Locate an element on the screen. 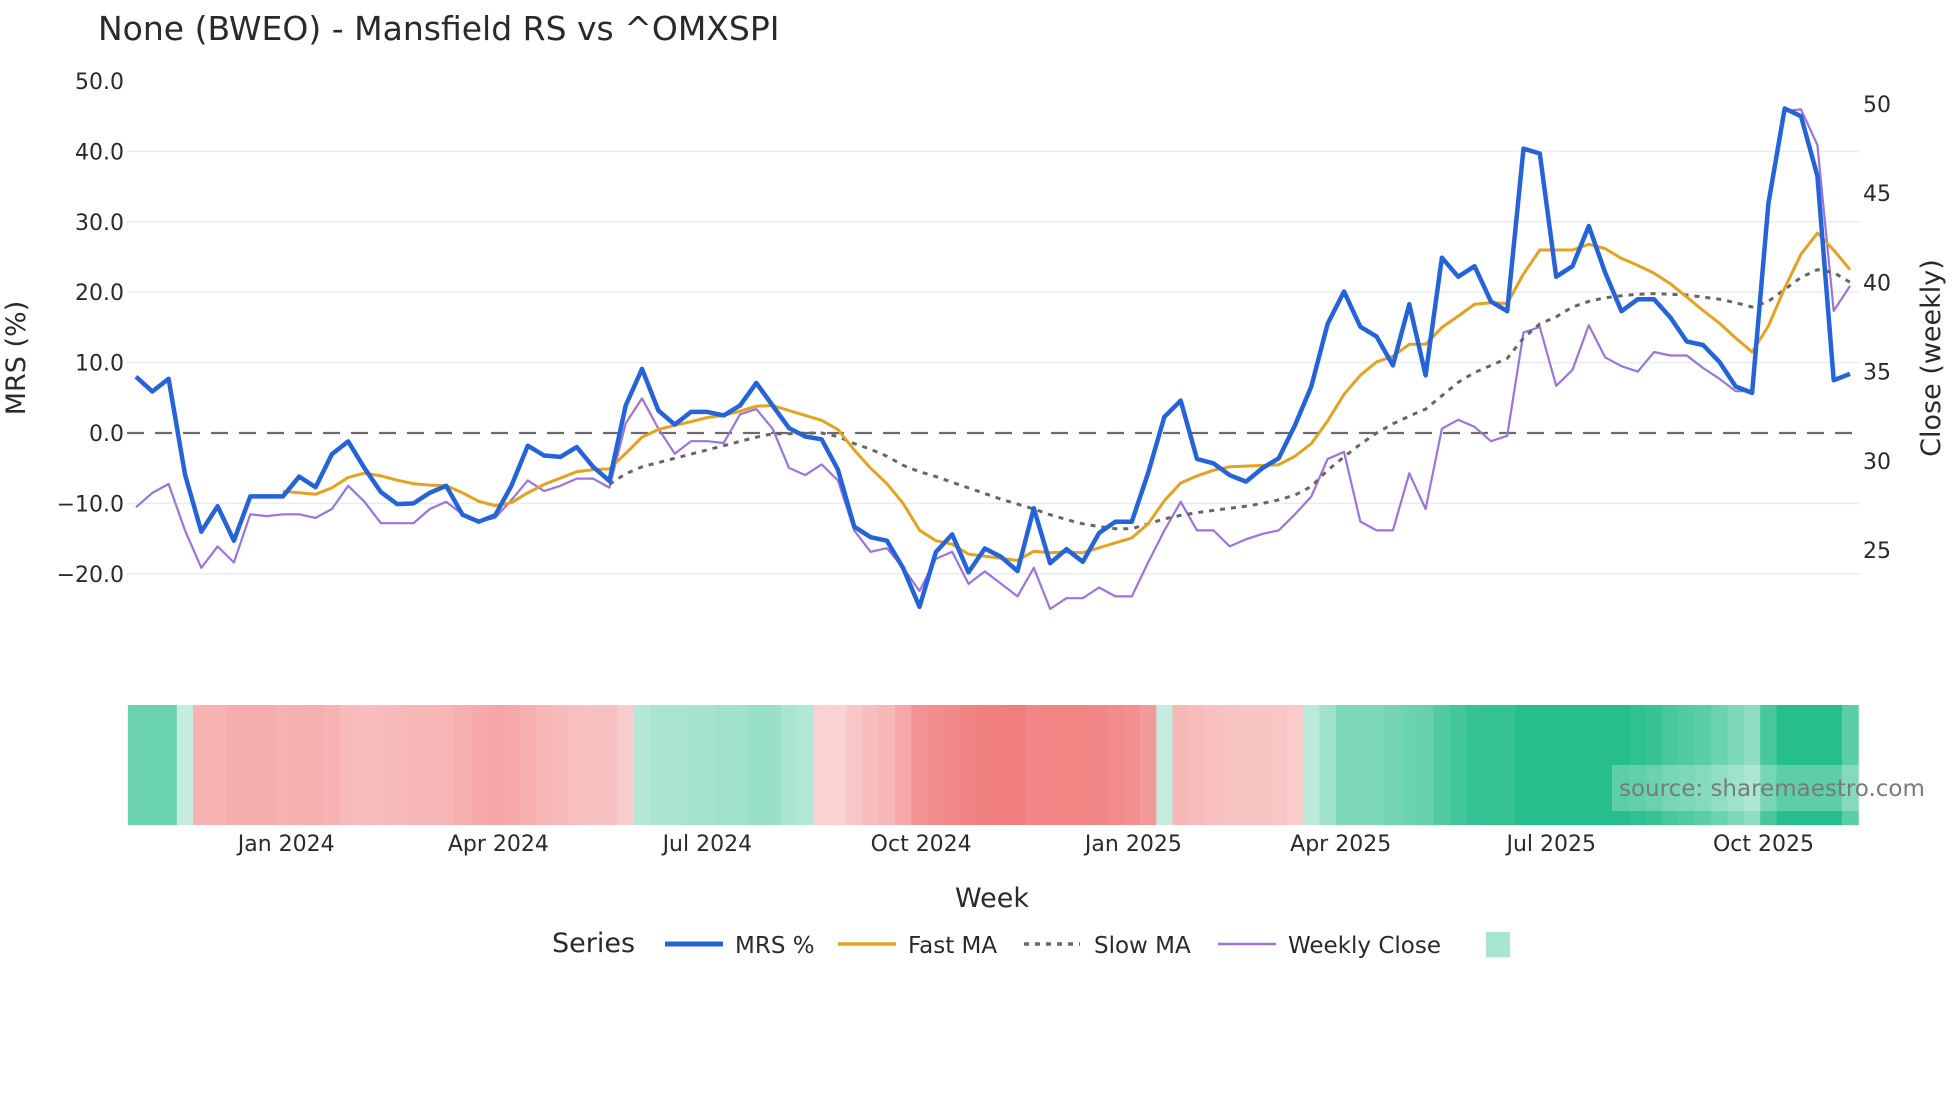 Image resolution: width=1960 pixels, height=1106 pixels. legend-item-slow-ma: Slow MA is located at coordinates (1107, 946).